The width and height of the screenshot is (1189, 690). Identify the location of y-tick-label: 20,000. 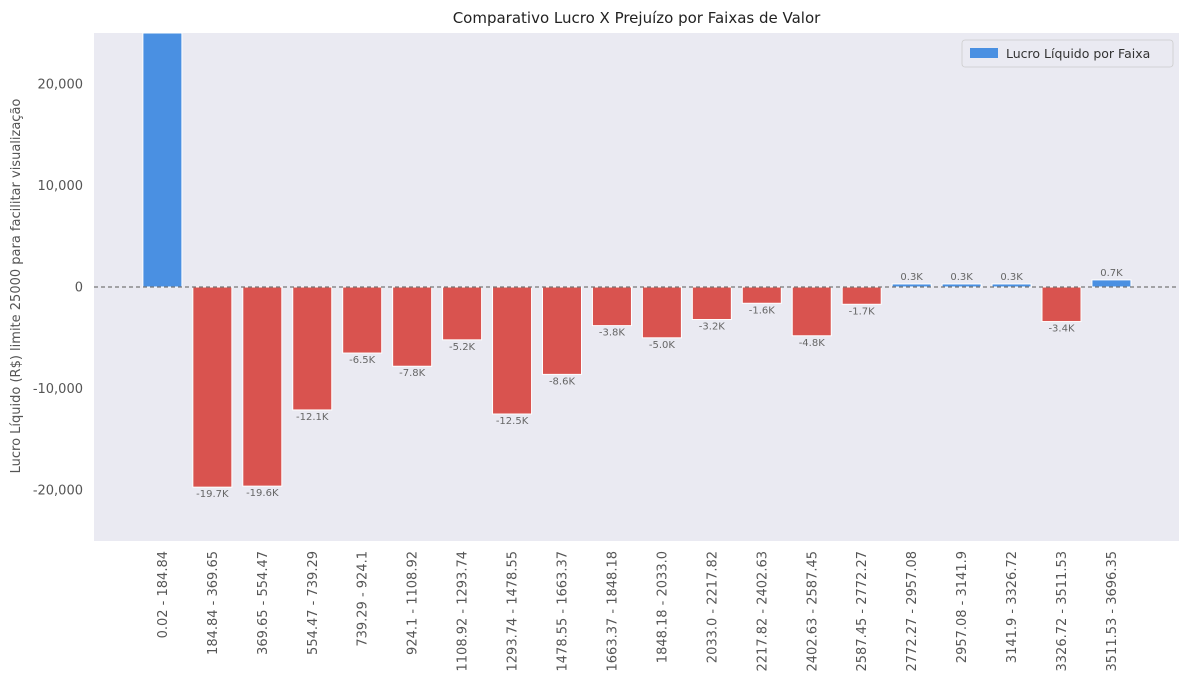
(61, 84).